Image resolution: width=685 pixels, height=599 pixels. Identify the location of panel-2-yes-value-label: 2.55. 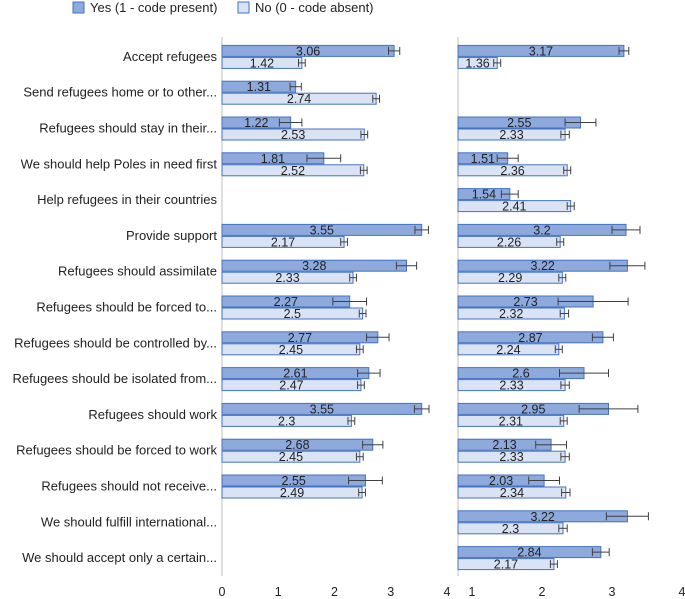
(519, 123).